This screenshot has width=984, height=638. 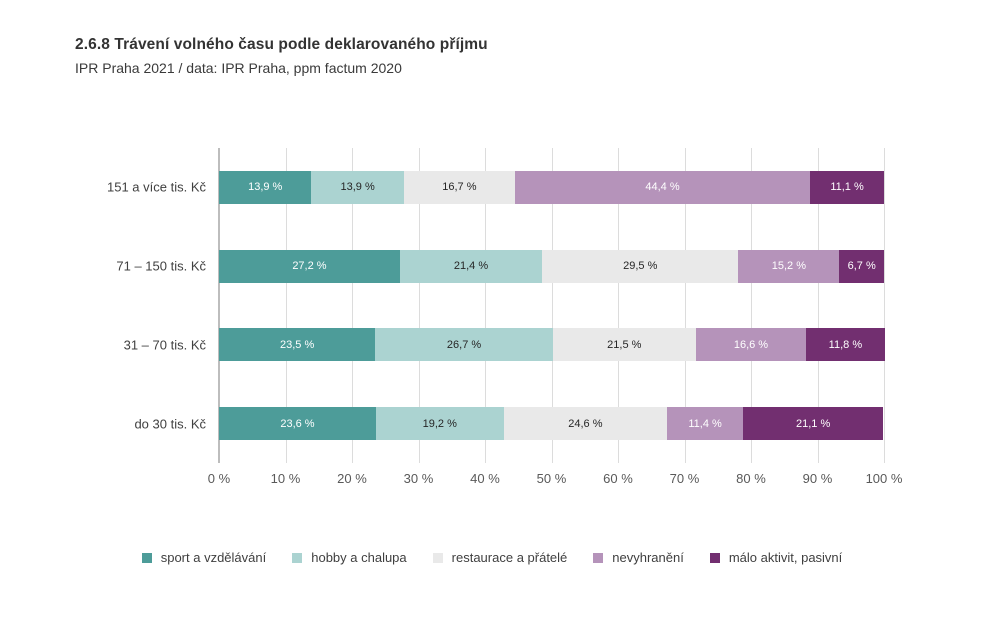 I want to click on legend-label: málo aktivit, pasivní, so click(x=785, y=557).